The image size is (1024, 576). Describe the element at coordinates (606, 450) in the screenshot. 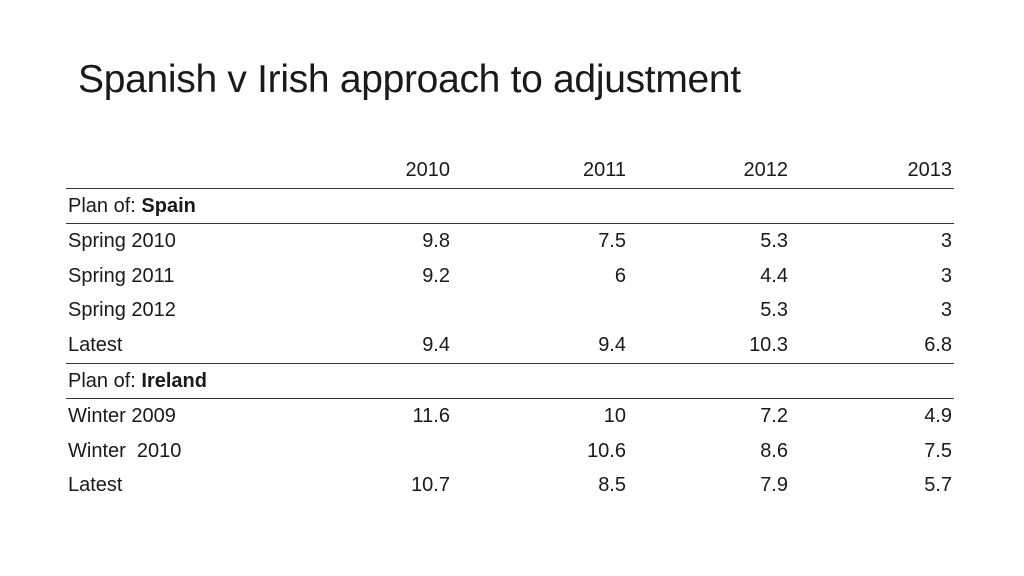

I see `cell-2011: 10.6` at that location.